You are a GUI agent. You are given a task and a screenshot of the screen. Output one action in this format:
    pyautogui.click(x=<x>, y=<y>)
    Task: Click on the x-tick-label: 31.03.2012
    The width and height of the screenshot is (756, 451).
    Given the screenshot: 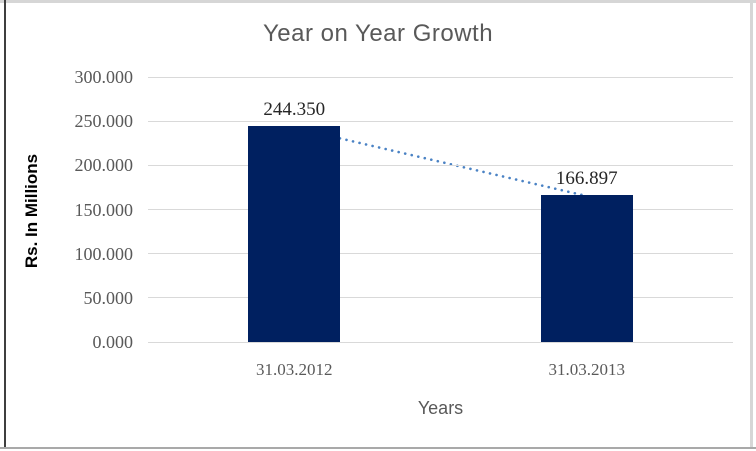 What is the action you would take?
    pyautogui.click(x=294, y=369)
    